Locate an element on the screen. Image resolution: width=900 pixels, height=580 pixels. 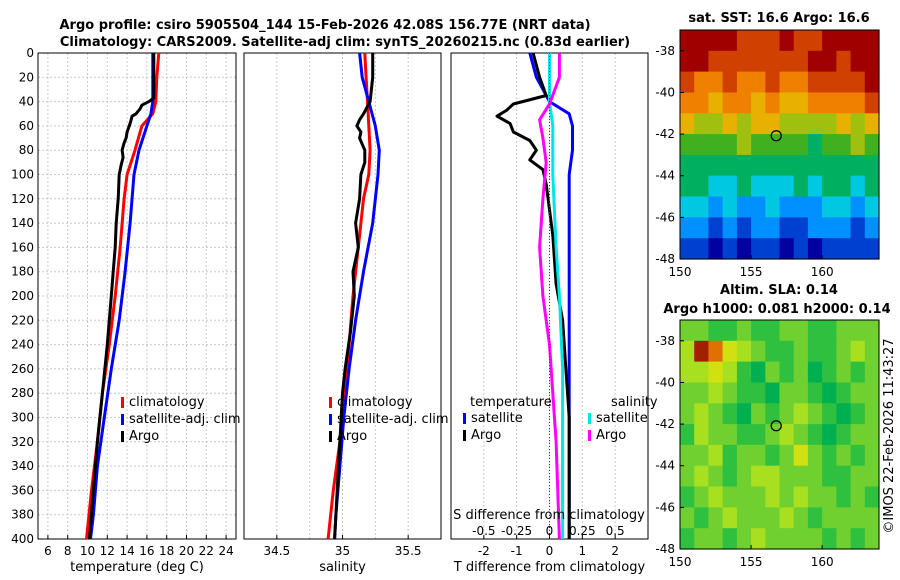
s-tick-label: -0.25 is located at coordinates (516, 531).